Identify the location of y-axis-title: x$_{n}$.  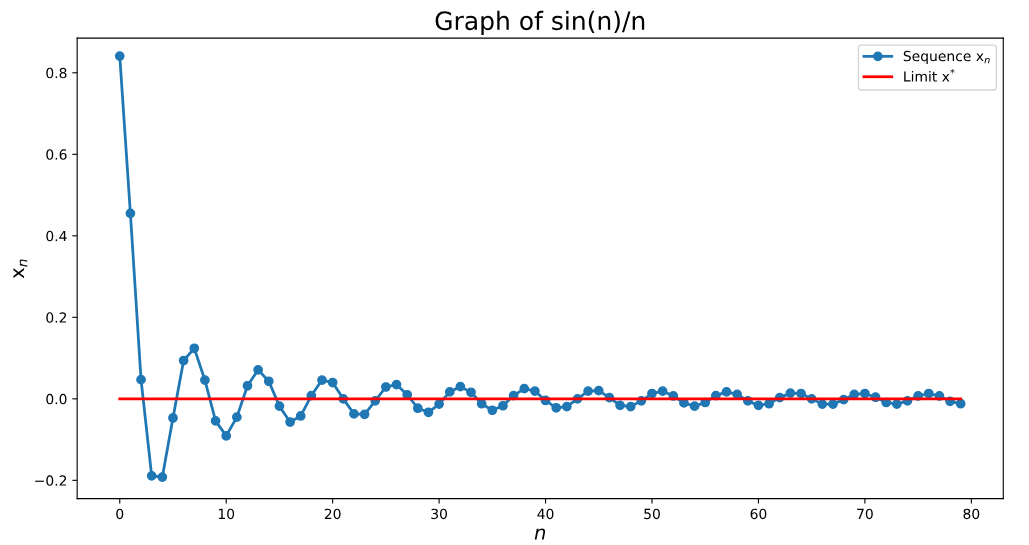
(20, 269).